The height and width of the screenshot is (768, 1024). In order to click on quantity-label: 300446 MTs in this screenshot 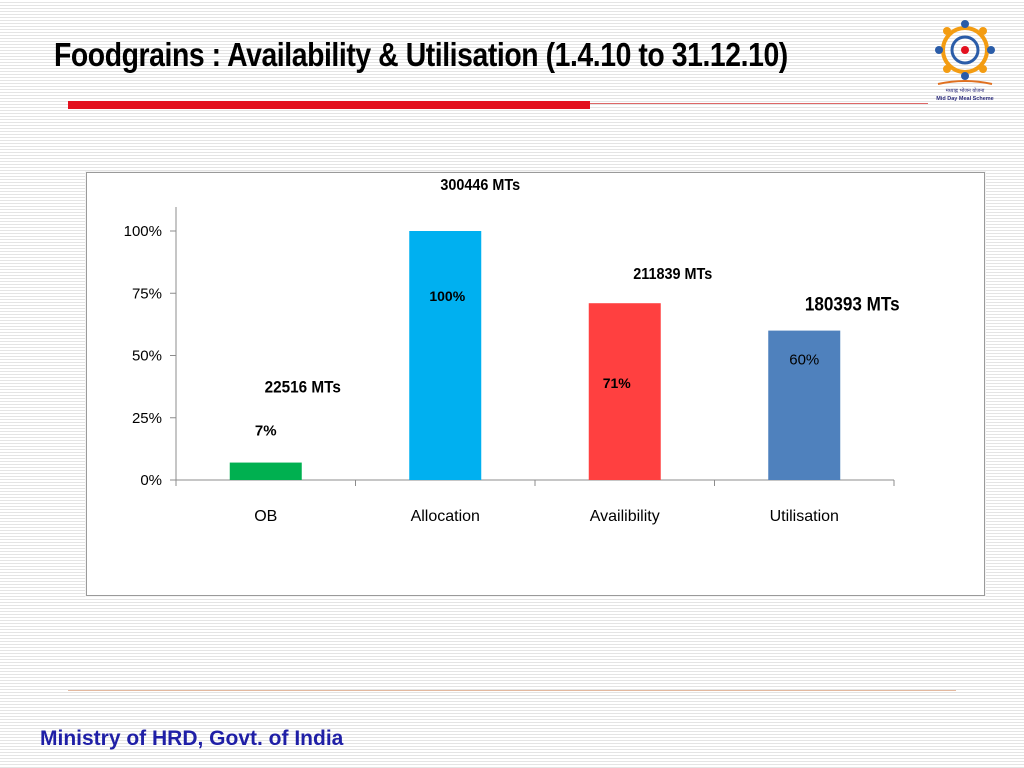, I will do `click(480, 185)`.